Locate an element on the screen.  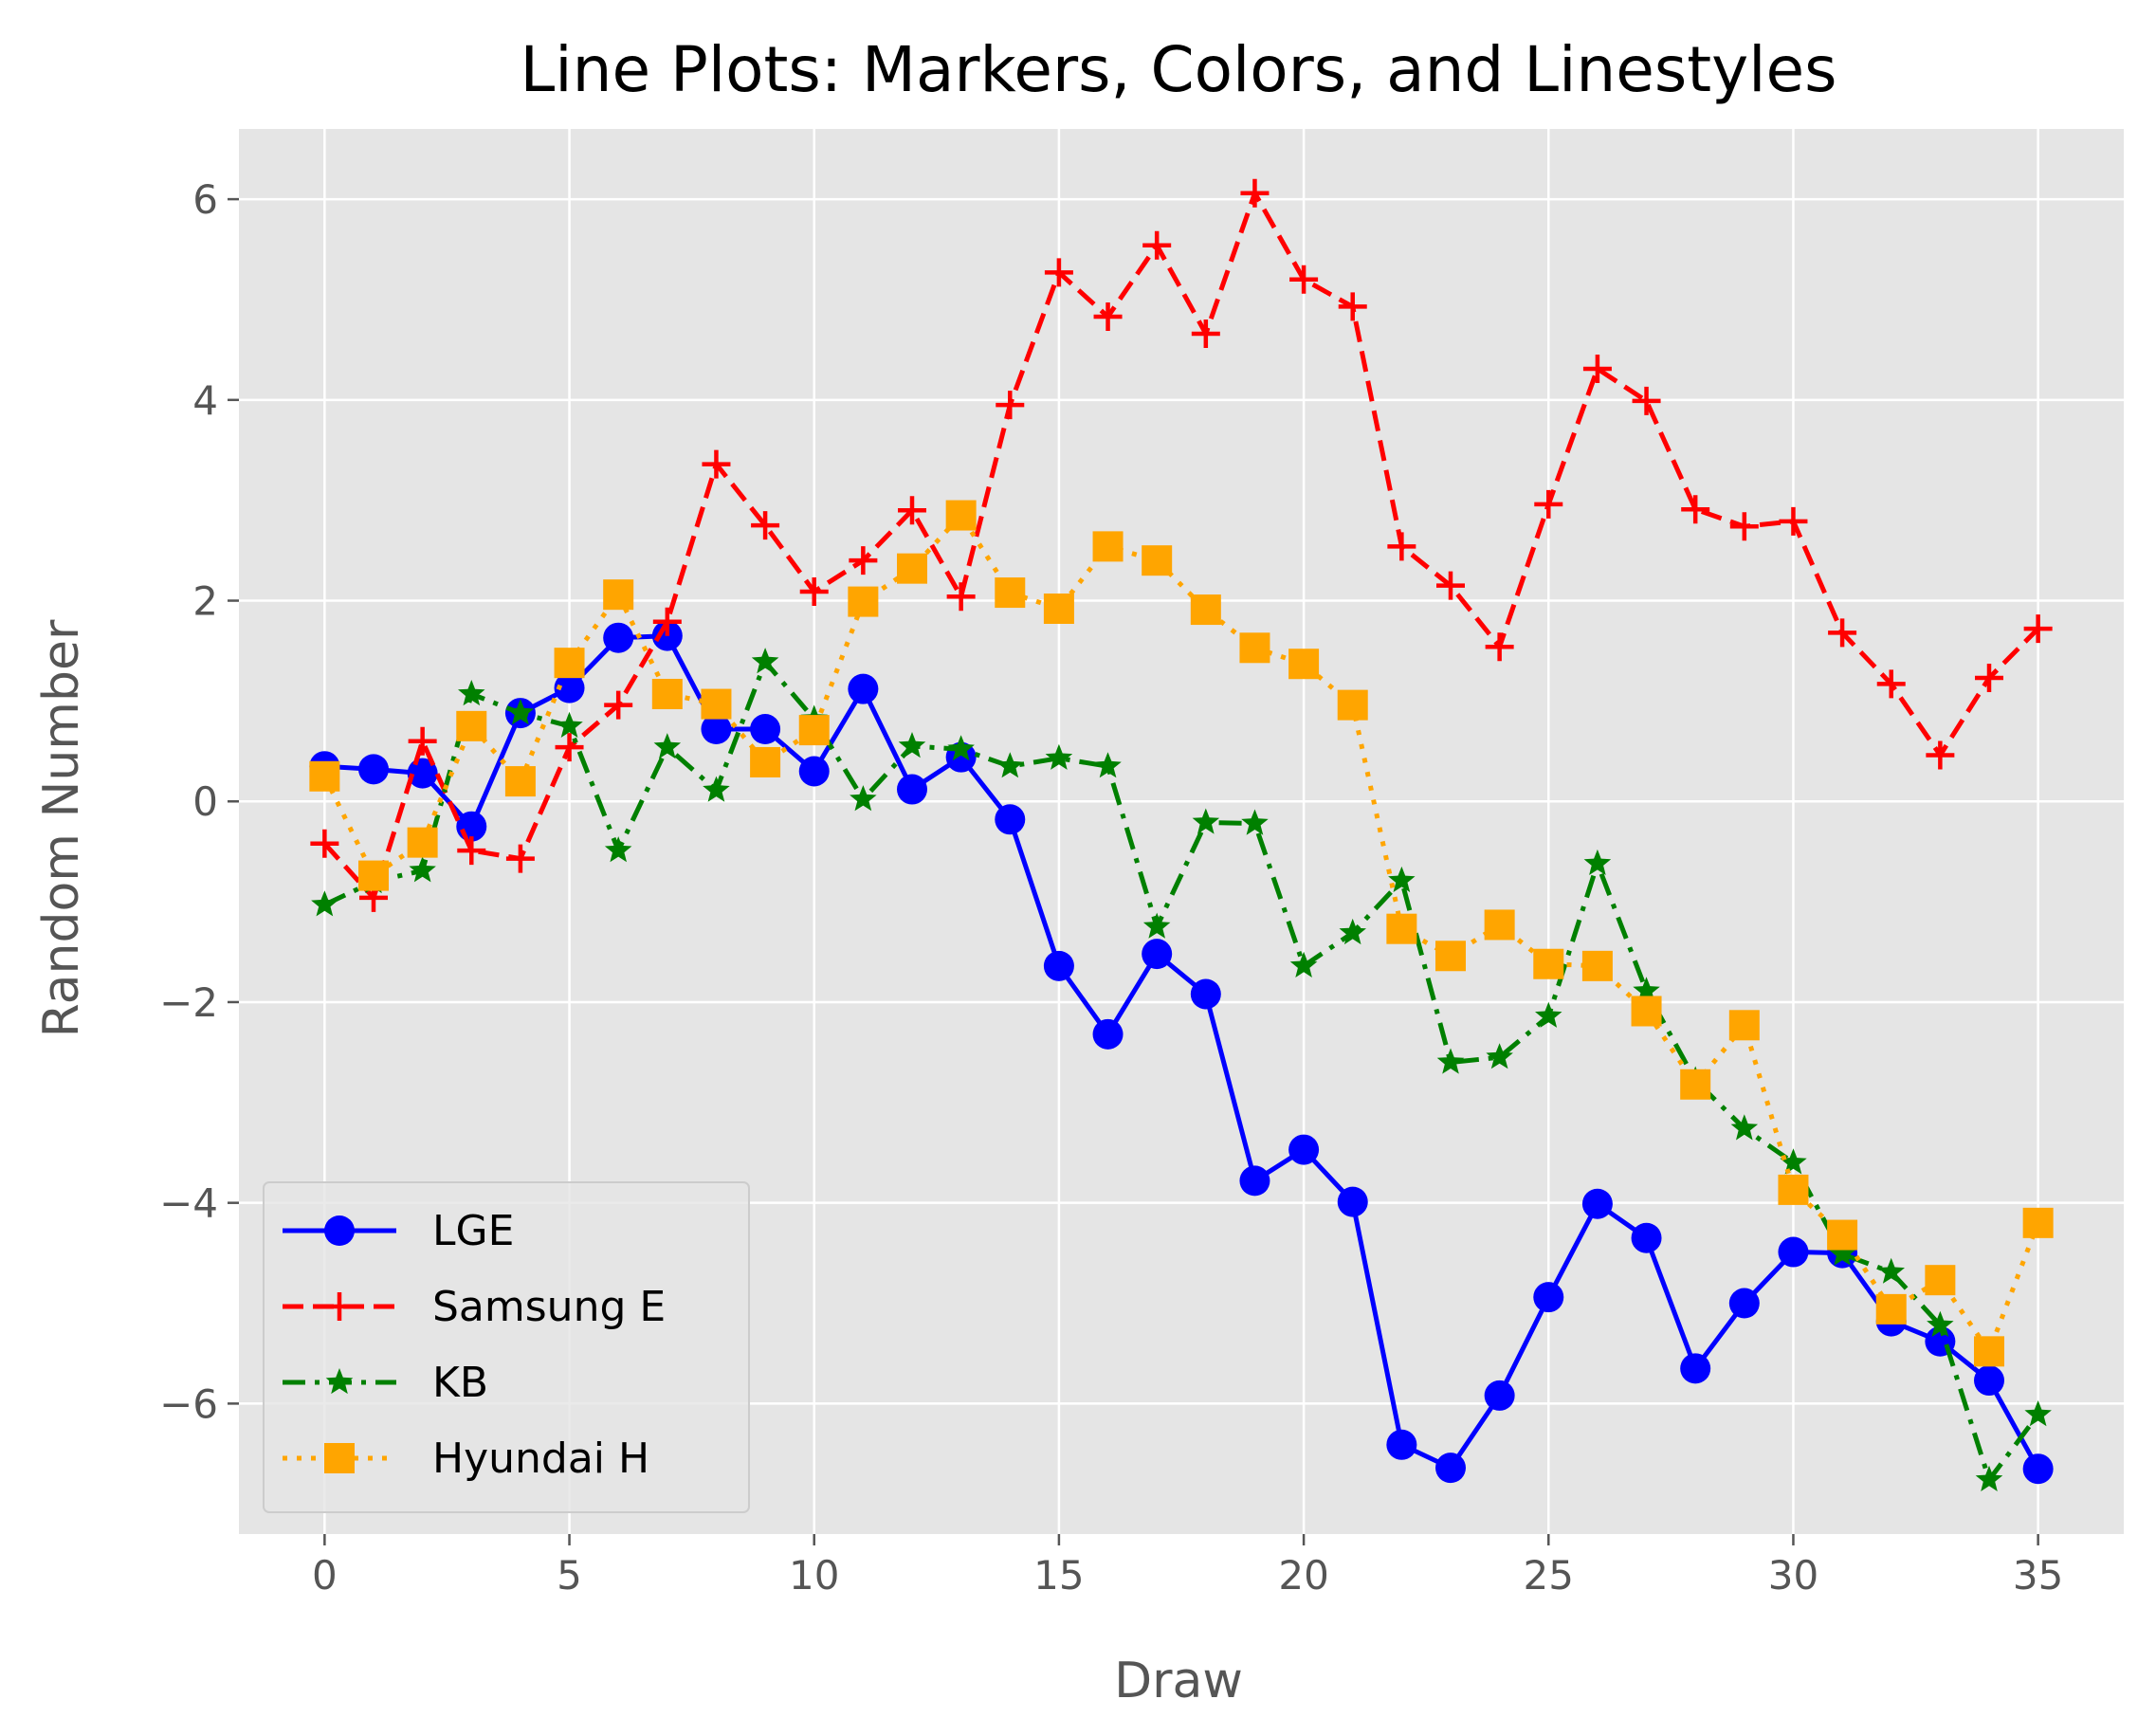
y-axis-label: Random Number is located at coordinates (61, 828).